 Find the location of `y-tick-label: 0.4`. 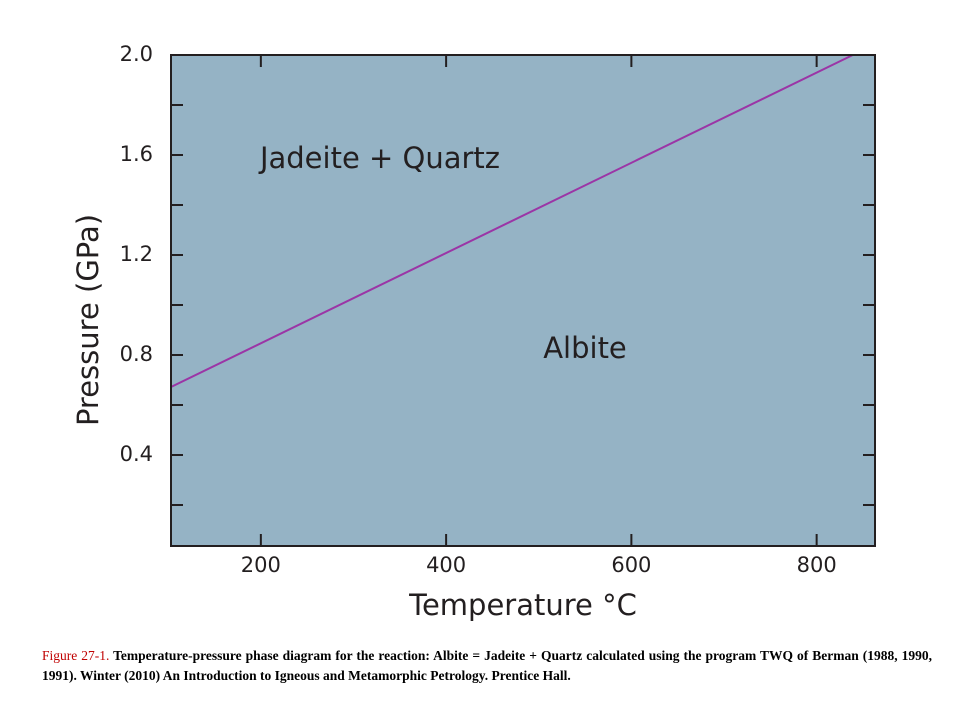

y-tick-label: 0.4 is located at coordinates (136, 454).